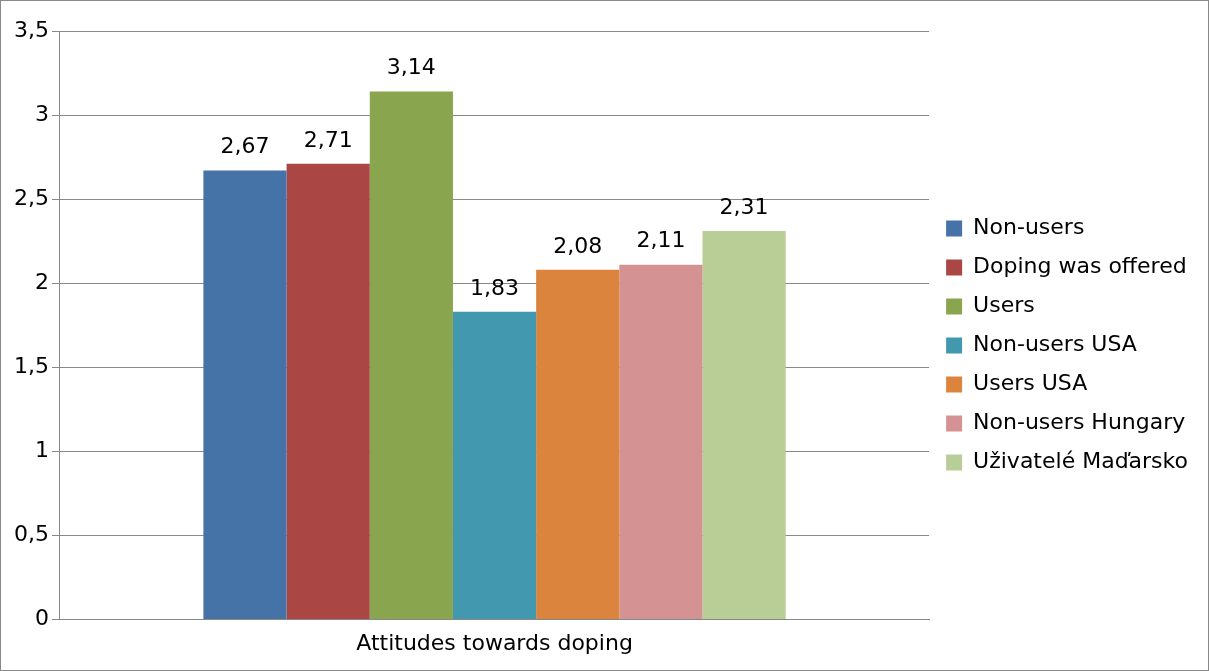 This screenshot has height=671, width=1209. Describe the element at coordinates (328, 139) in the screenshot. I see `data-label: 2,71` at that location.